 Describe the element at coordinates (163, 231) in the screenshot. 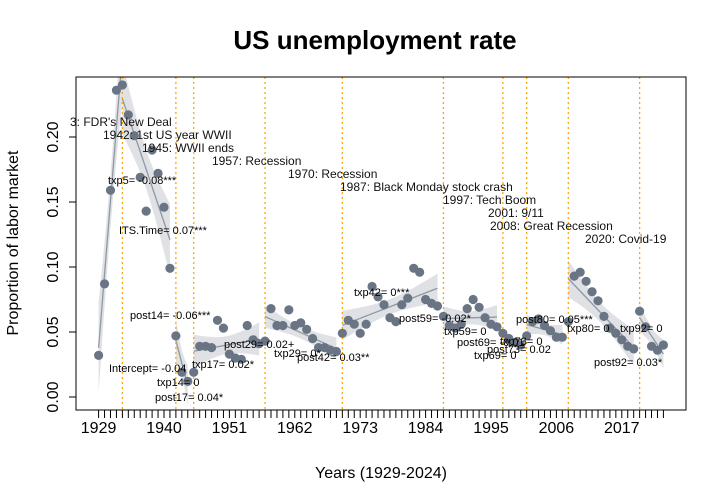

I see `coef-label: ITS.Time= 0.07***` at that location.